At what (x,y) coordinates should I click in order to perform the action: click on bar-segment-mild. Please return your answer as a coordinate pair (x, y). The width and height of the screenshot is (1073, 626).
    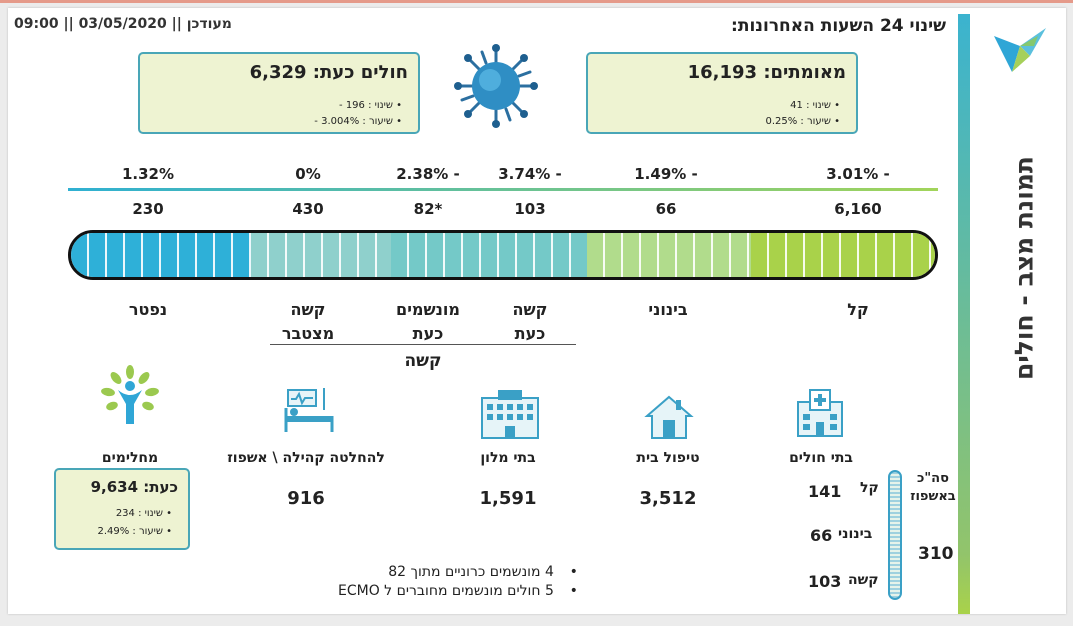
    Looking at the image, I should click on (843, 255).